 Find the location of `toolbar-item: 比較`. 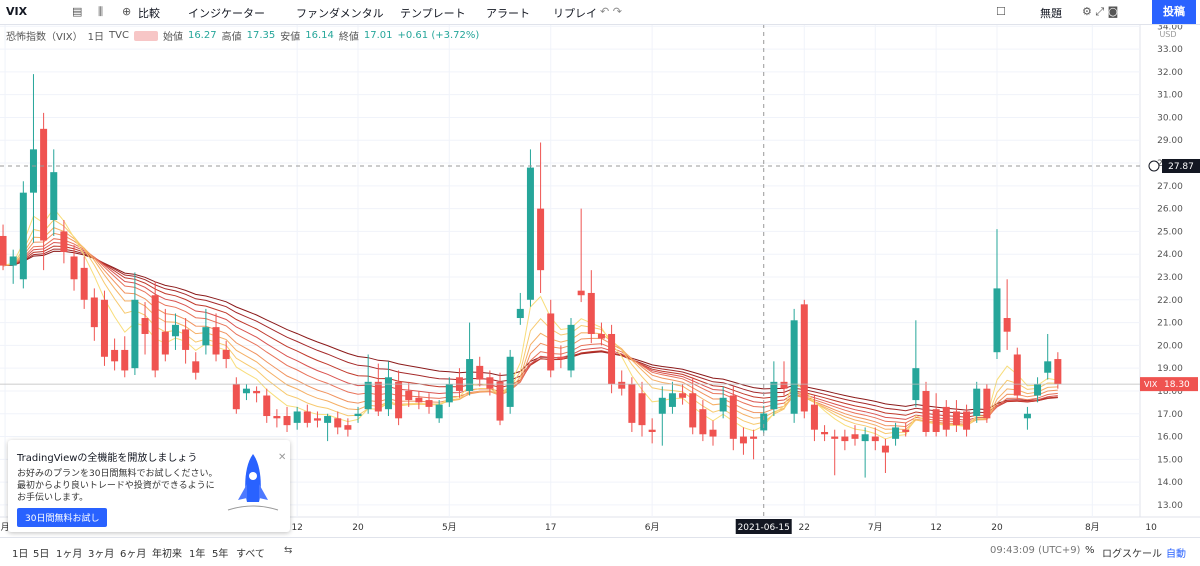

toolbar-item: 比較 is located at coordinates (149, 13).